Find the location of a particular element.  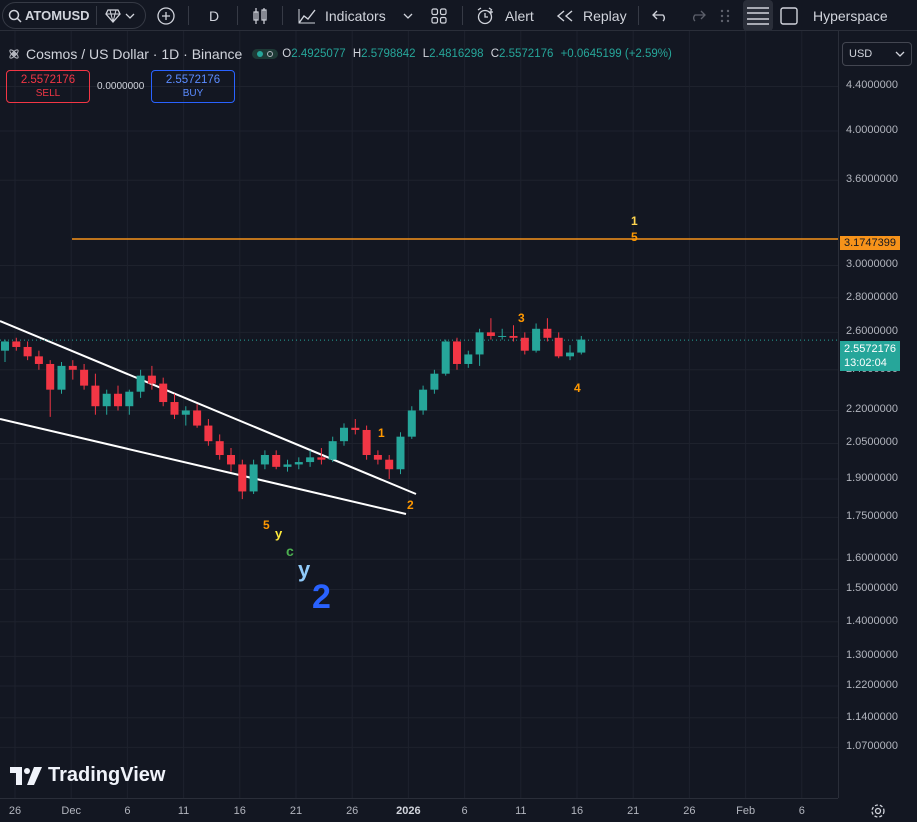

wave-label-2: 2 is located at coordinates (410, 505).